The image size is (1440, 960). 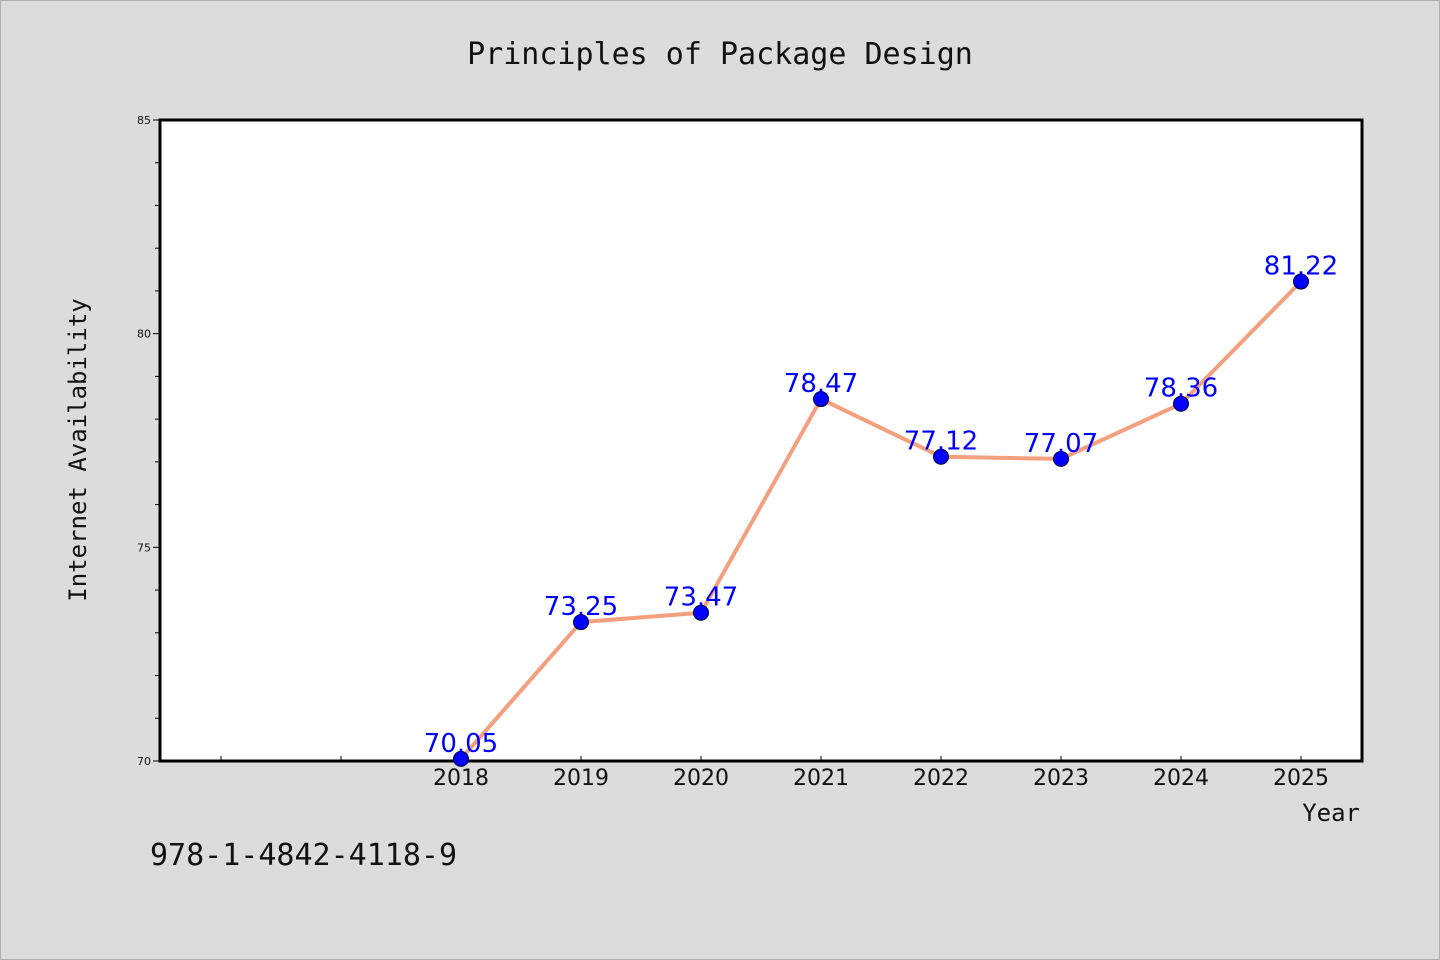 What do you see at coordinates (1301, 281) in the screenshot?
I see `data-point-2025` at bounding box center [1301, 281].